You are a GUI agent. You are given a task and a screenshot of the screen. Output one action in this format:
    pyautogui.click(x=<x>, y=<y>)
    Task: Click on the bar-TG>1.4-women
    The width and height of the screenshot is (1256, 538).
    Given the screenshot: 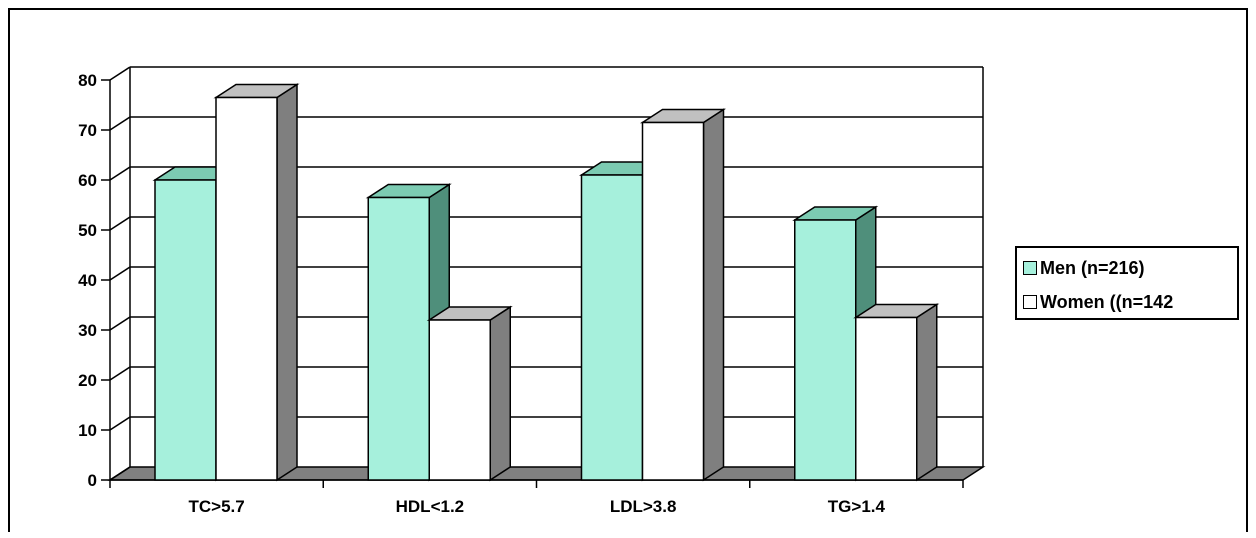 What is the action you would take?
    pyautogui.click(x=896, y=392)
    